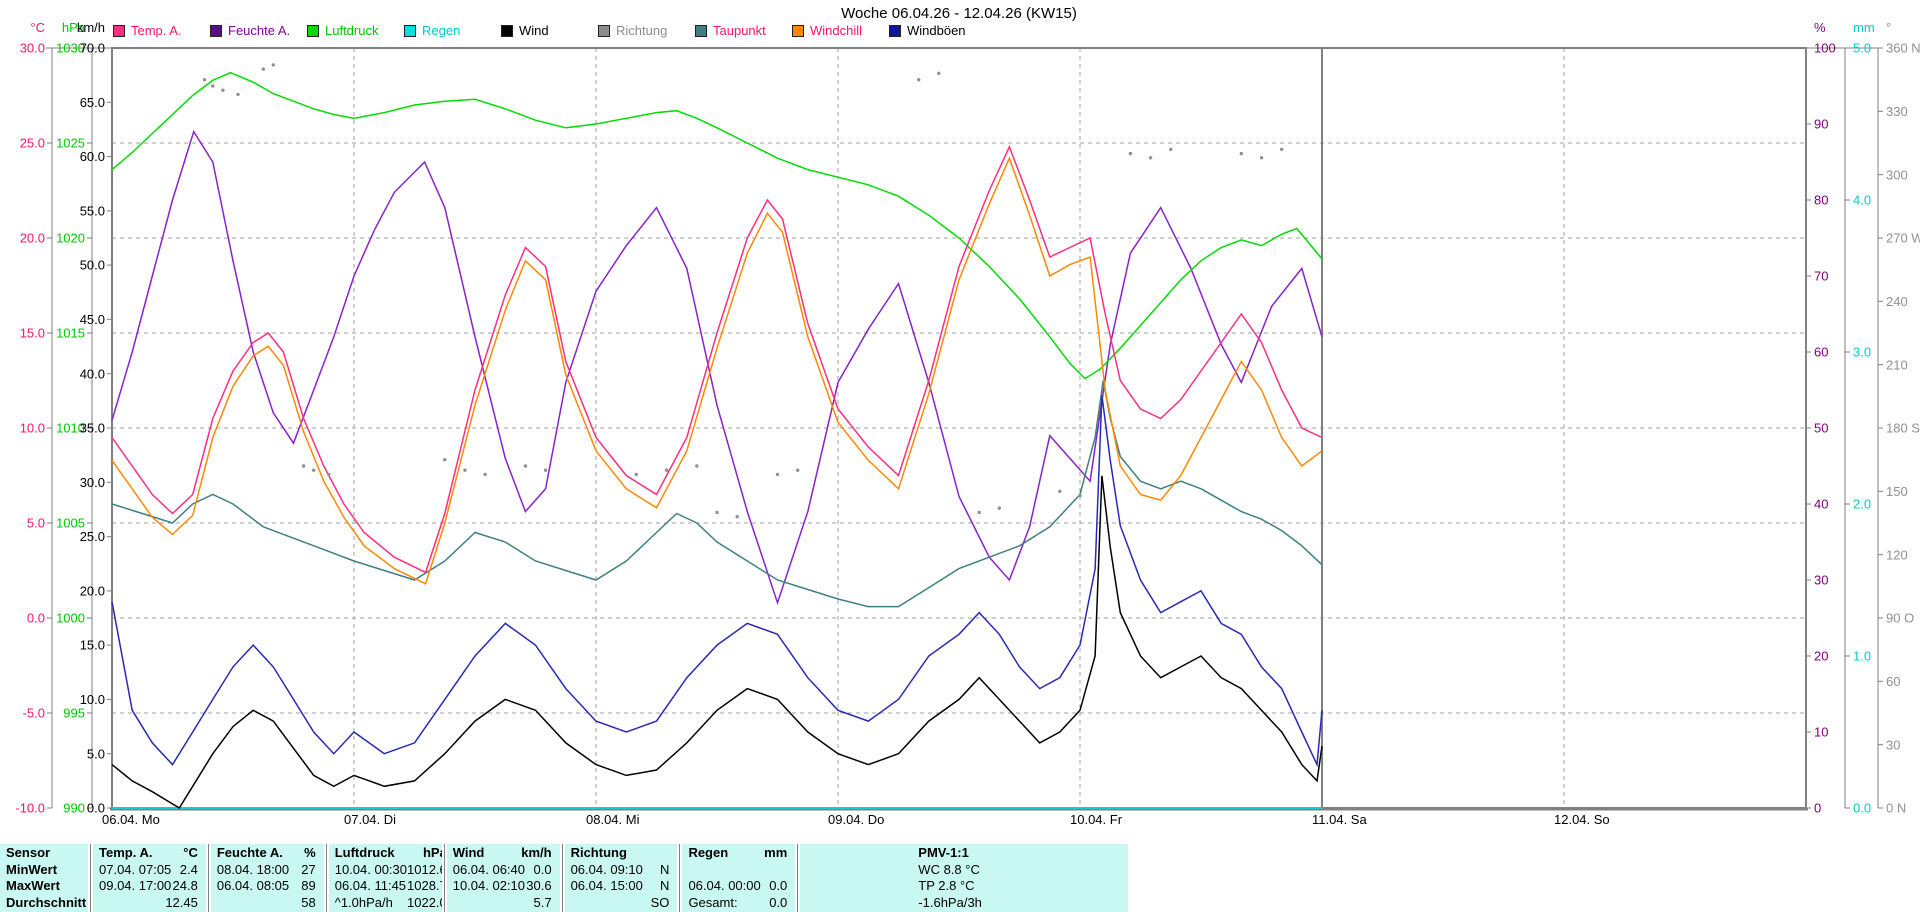 This screenshot has height=912, width=1920. I want to click on legend-item-direction: Richtung, so click(632, 30).